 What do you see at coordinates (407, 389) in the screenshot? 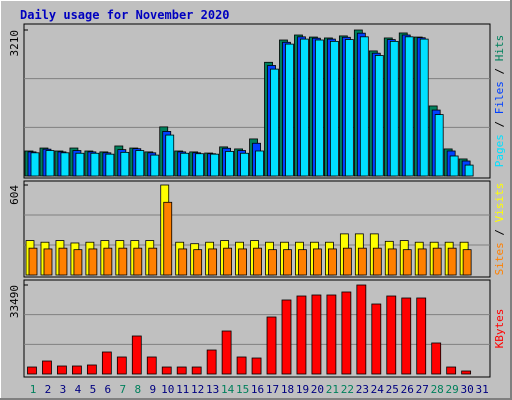
I see `x-tick-label: 26` at bounding box center [407, 389].